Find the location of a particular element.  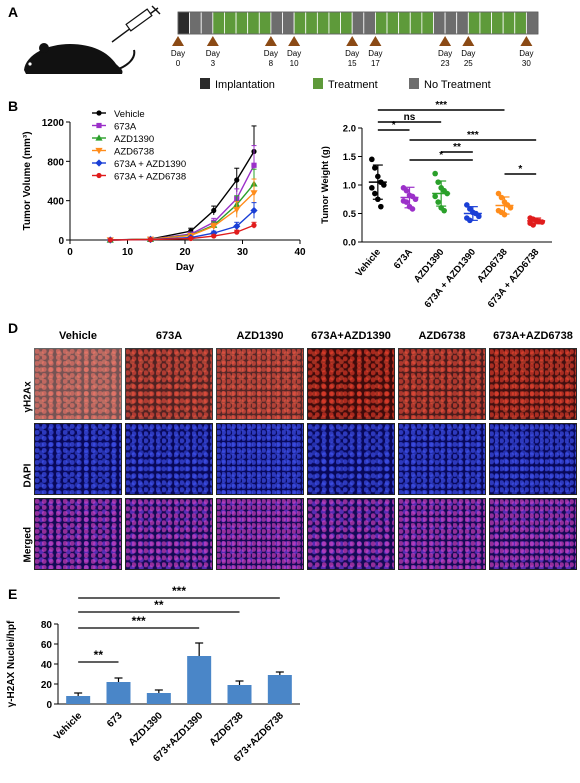

micrograph-column-label: AZD6738 is located at coordinates (442, 336).